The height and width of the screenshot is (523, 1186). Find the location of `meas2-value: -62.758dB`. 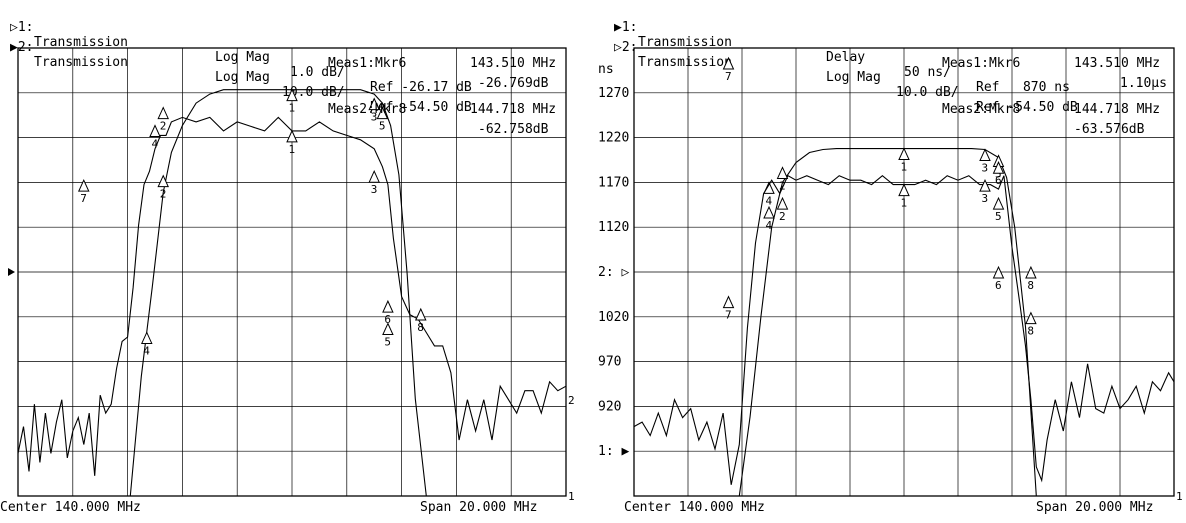

meas2-value: -62.758dB is located at coordinates (513, 129).